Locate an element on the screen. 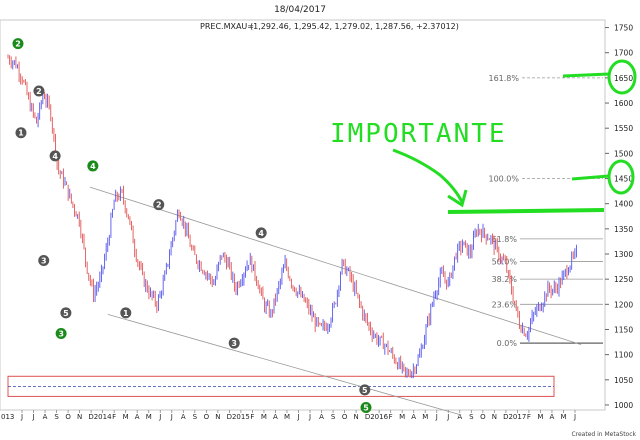  fib-label: 100.0% is located at coordinates (503, 179).